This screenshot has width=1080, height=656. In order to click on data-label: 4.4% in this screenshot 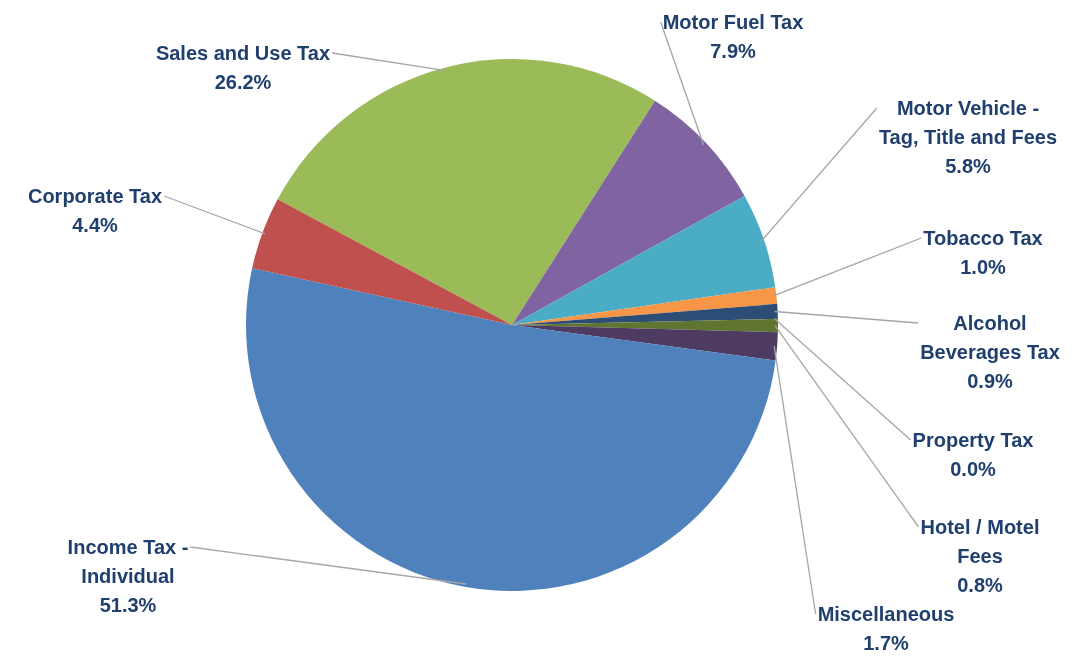, I will do `click(95, 225)`.